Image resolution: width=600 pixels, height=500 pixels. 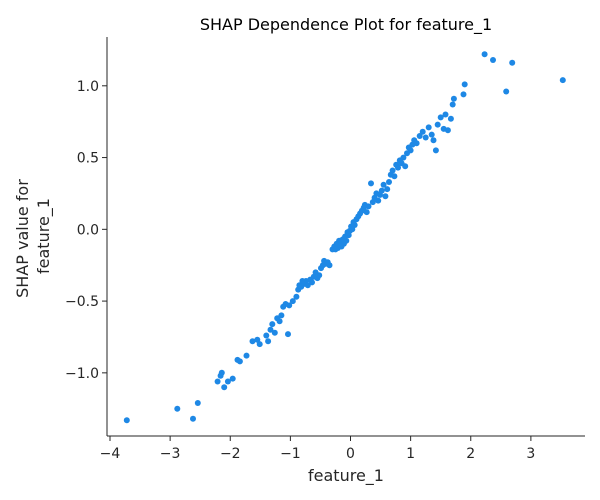 What do you see at coordinates (110, 454) in the screenshot?
I see `x-tick-label-0: −4` at bounding box center [110, 454].